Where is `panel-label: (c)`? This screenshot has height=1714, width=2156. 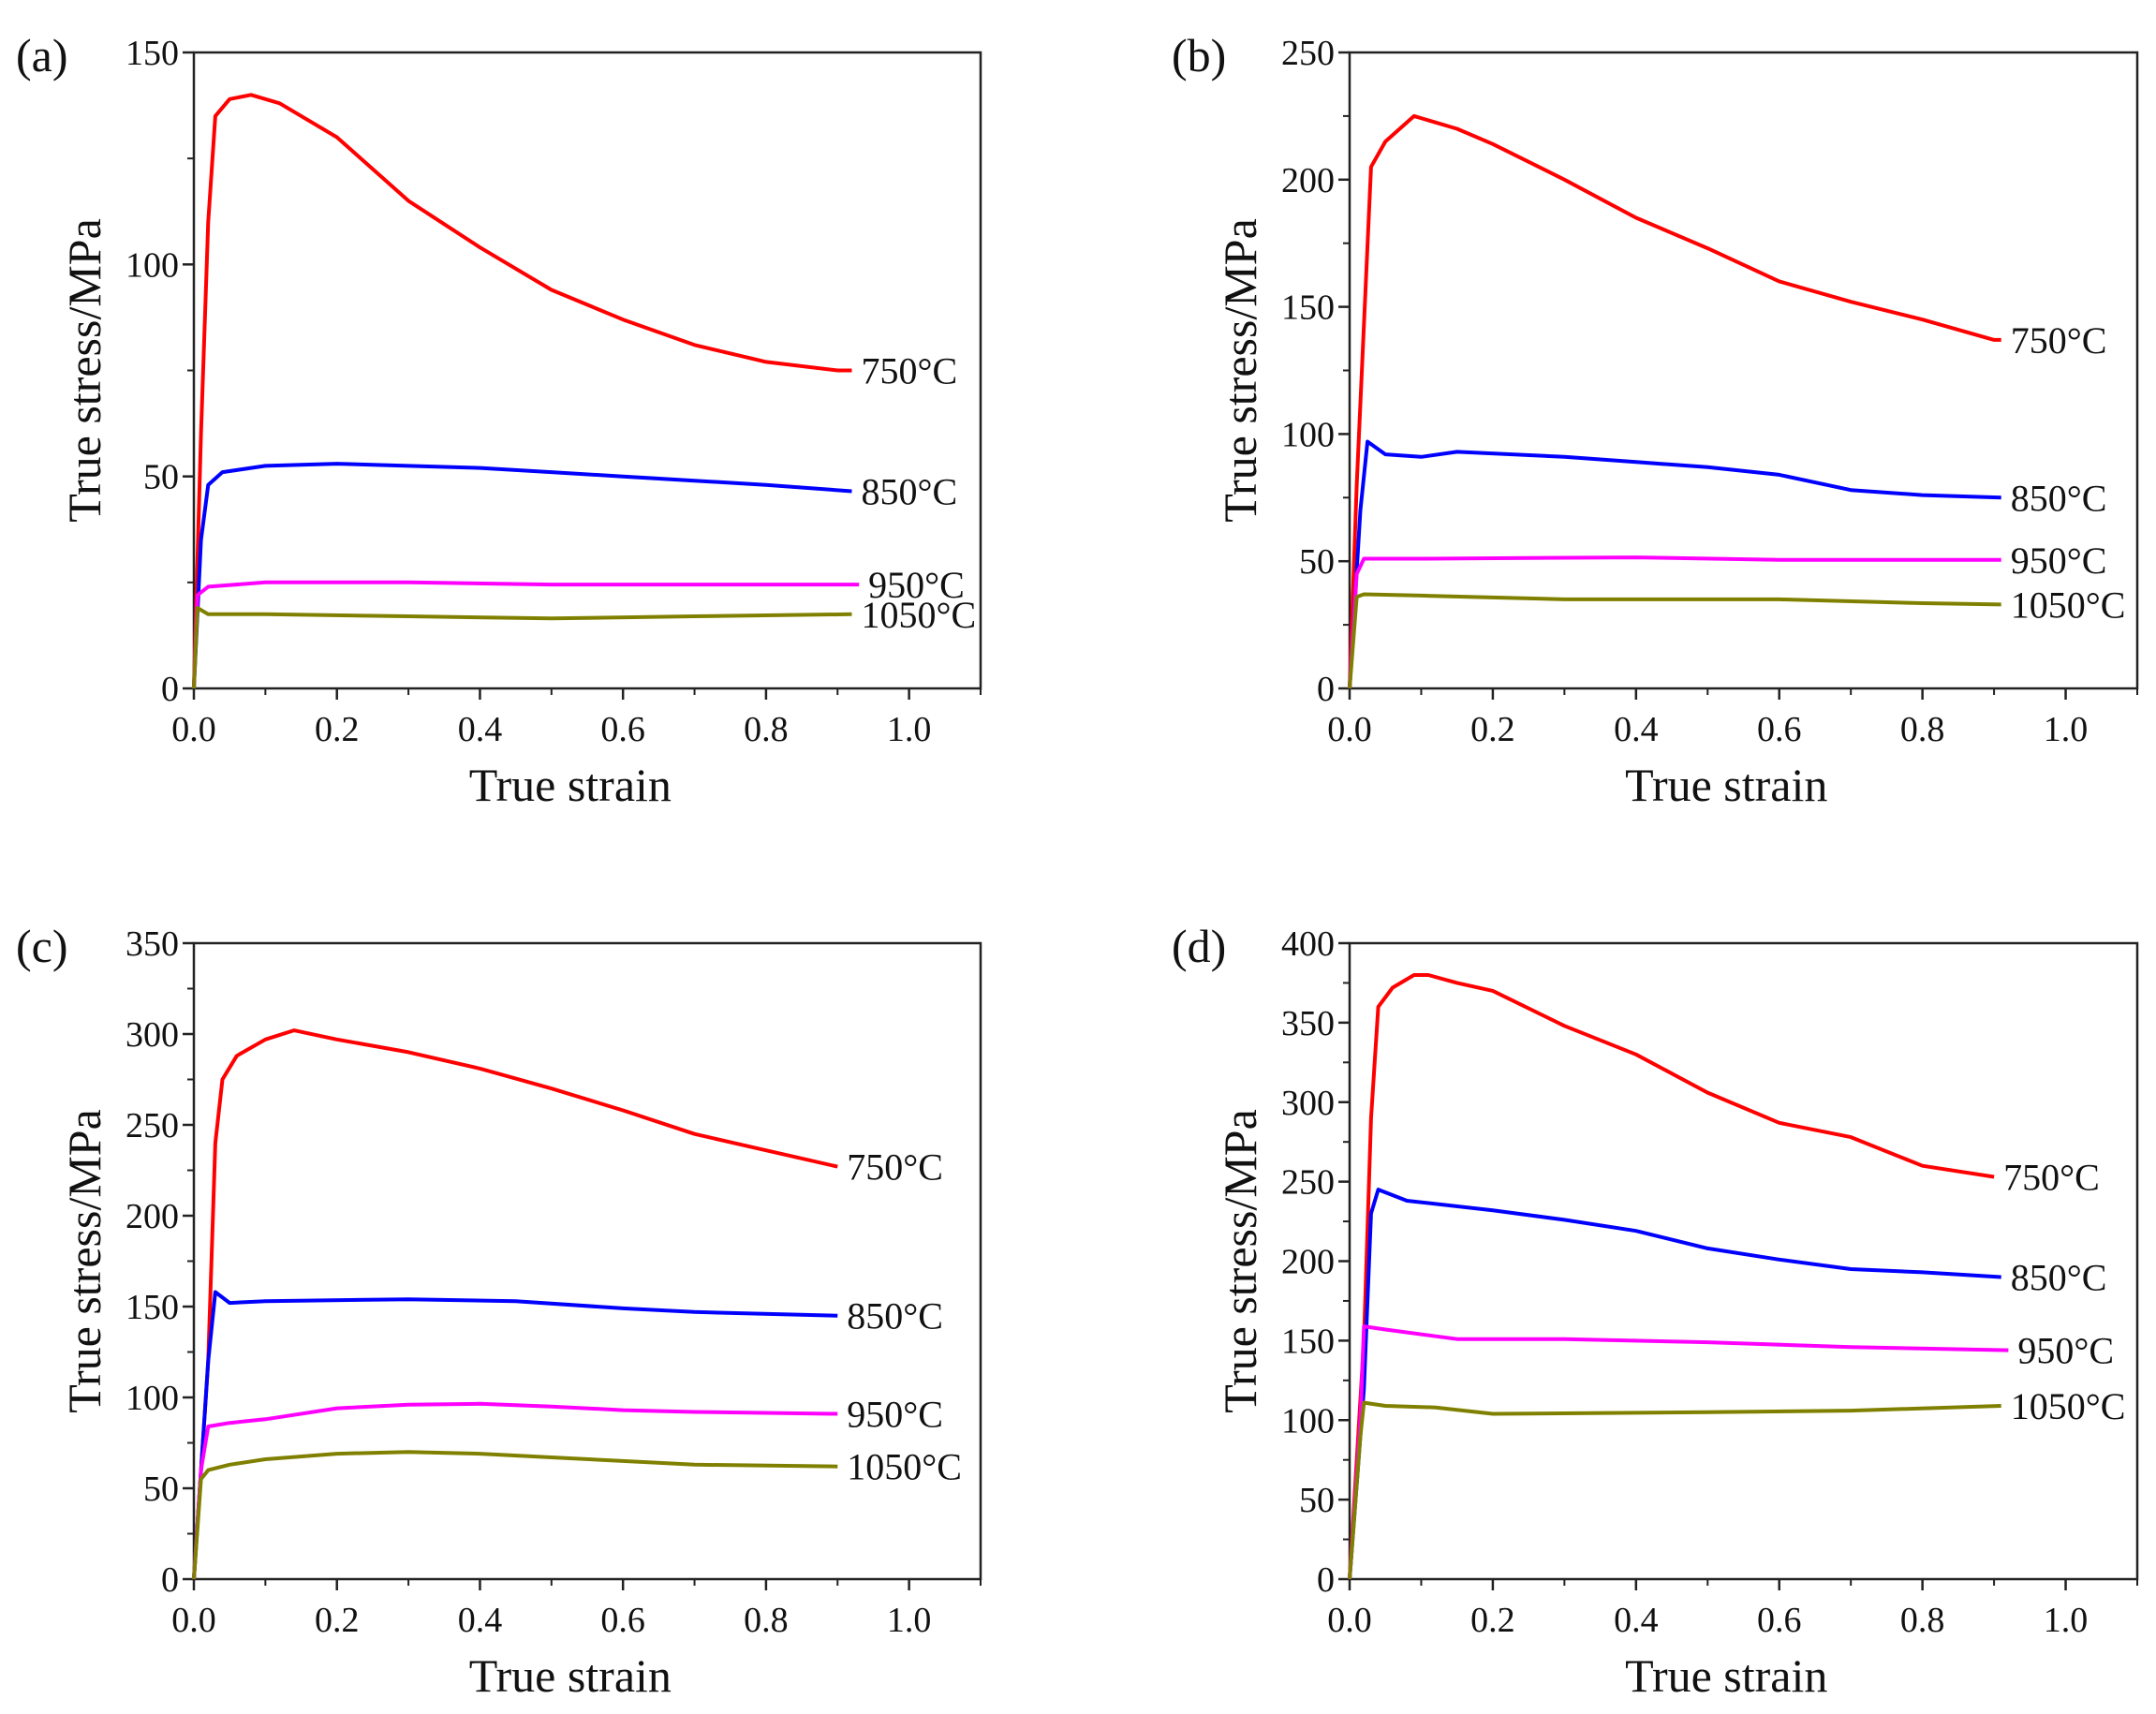 panel-label: (c) is located at coordinates (42, 946).